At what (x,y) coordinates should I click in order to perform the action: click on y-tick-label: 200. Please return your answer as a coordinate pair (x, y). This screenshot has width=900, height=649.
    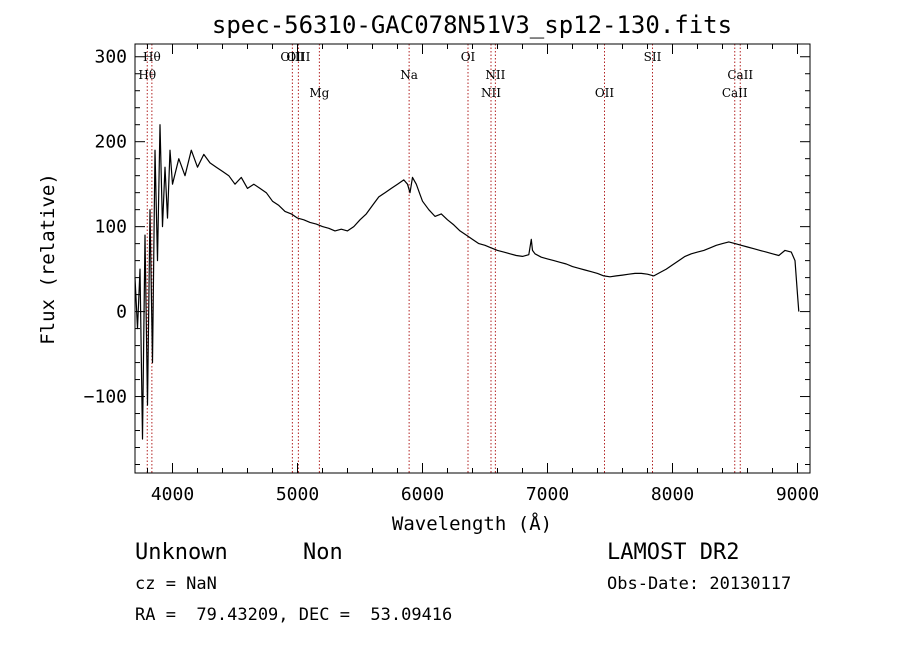
    Looking at the image, I should click on (110, 142).